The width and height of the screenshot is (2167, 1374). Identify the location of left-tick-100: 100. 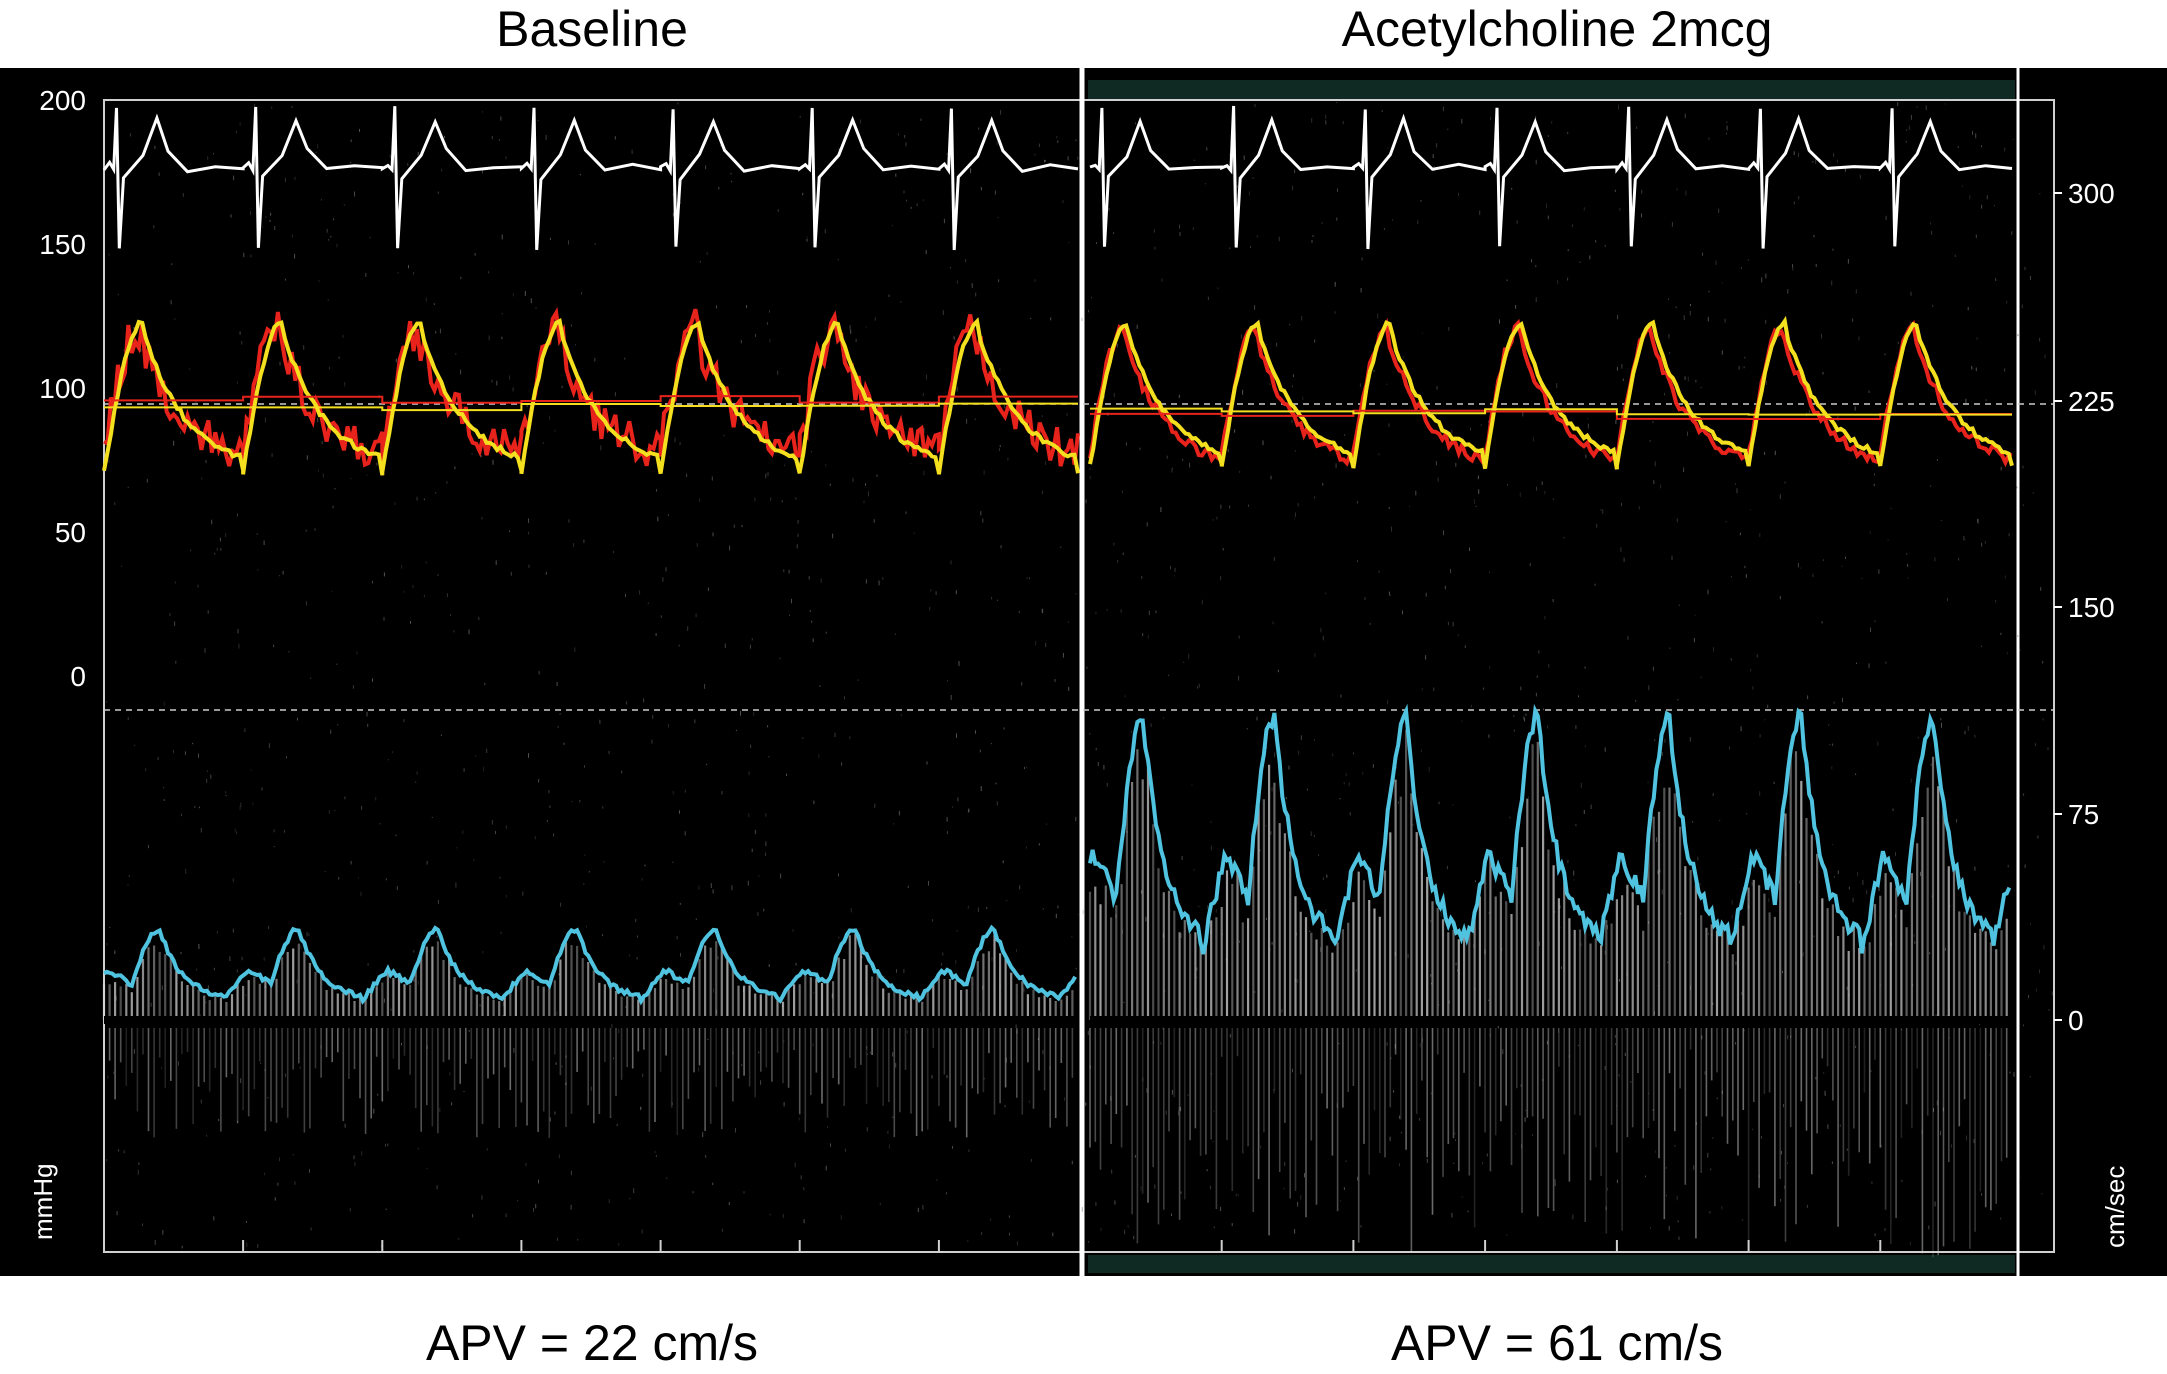
(62, 388).